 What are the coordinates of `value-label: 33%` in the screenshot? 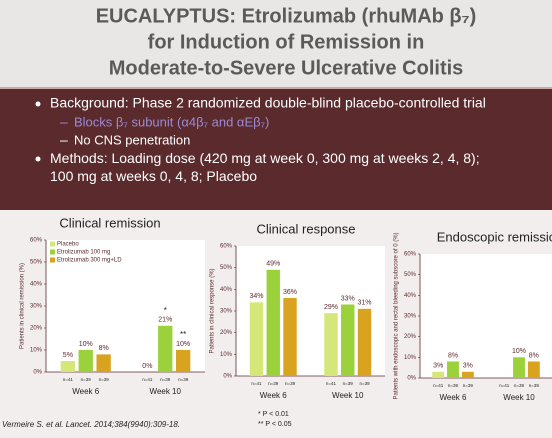 It's located at (348, 298).